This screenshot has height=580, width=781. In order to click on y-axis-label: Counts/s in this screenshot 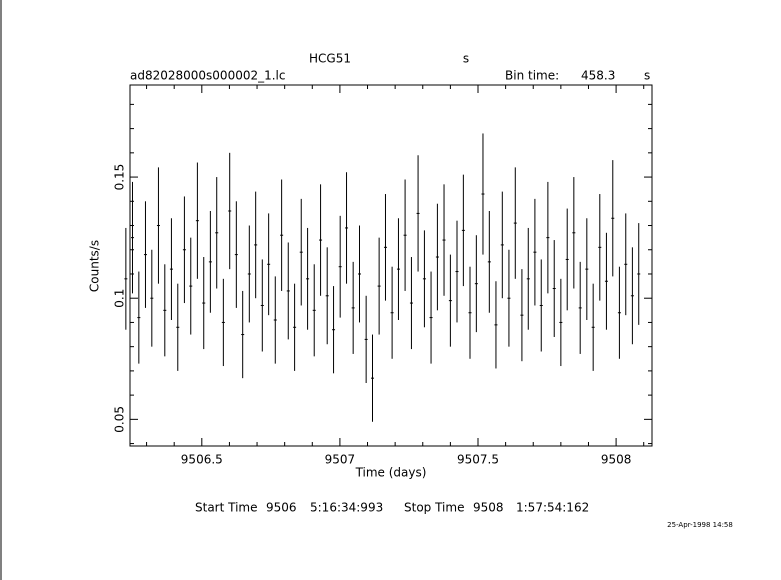, I will do `click(95, 266)`.